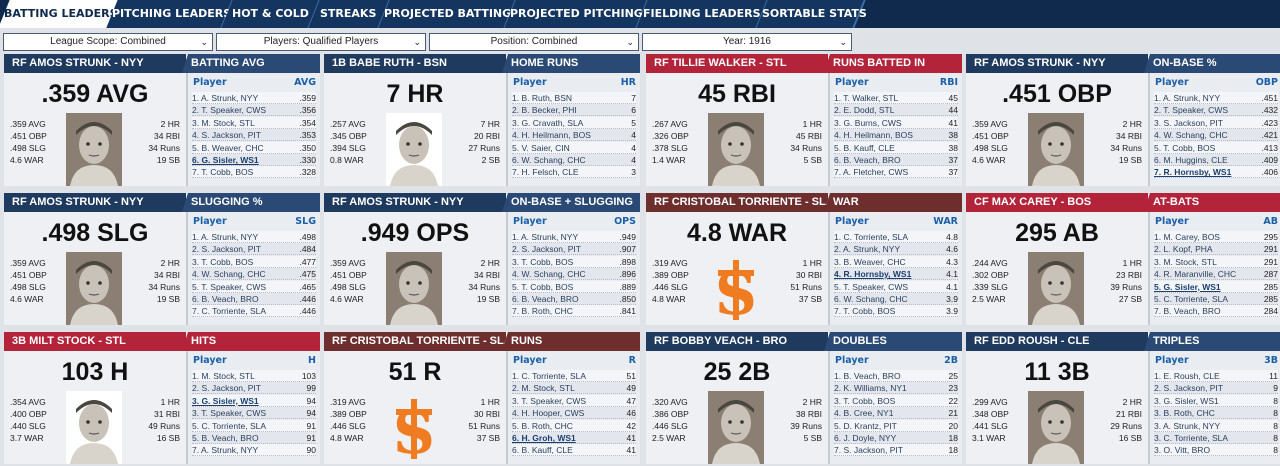 This screenshot has width=1280, height=466. Describe the element at coordinates (1188, 388) in the screenshot. I see `leader-name: 2. S. Jackson, PIT` at that location.